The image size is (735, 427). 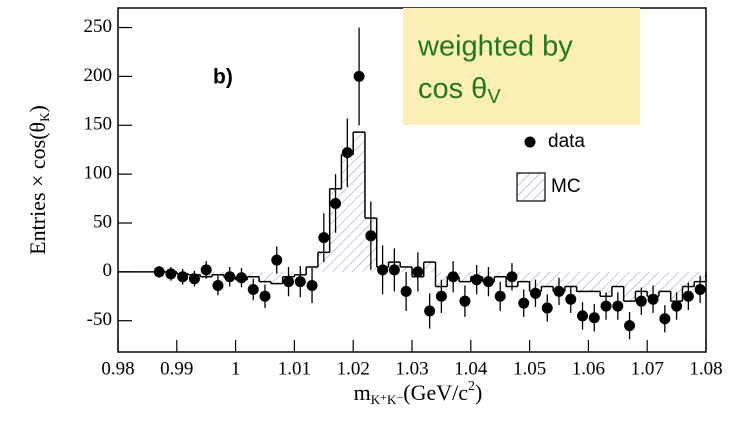 What do you see at coordinates (37, 108) in the screenshot?
I see `y-label-text: )` at bounding box center [37, 108].